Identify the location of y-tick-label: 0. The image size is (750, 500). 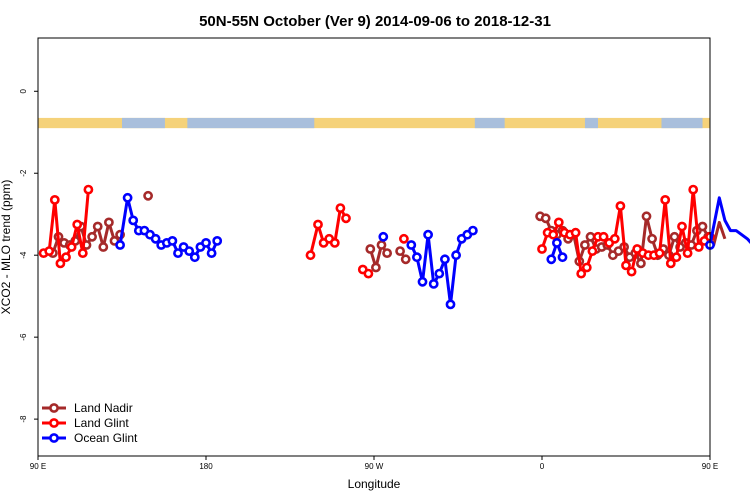
(23, 91).